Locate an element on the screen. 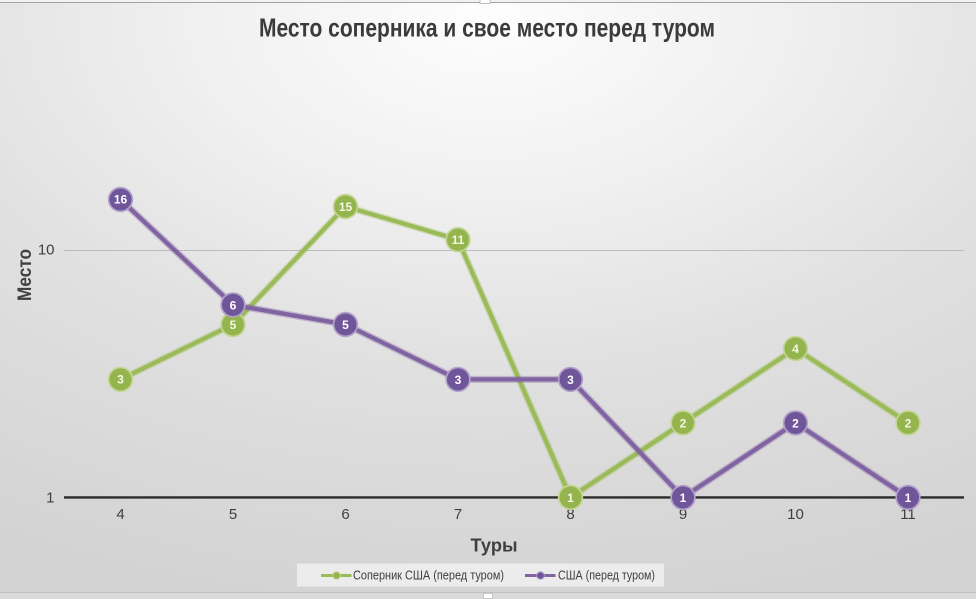 This screenshot has width=976, height=599. svg-text: Соперник США (перед туром) is located at coordinates (428, 575).